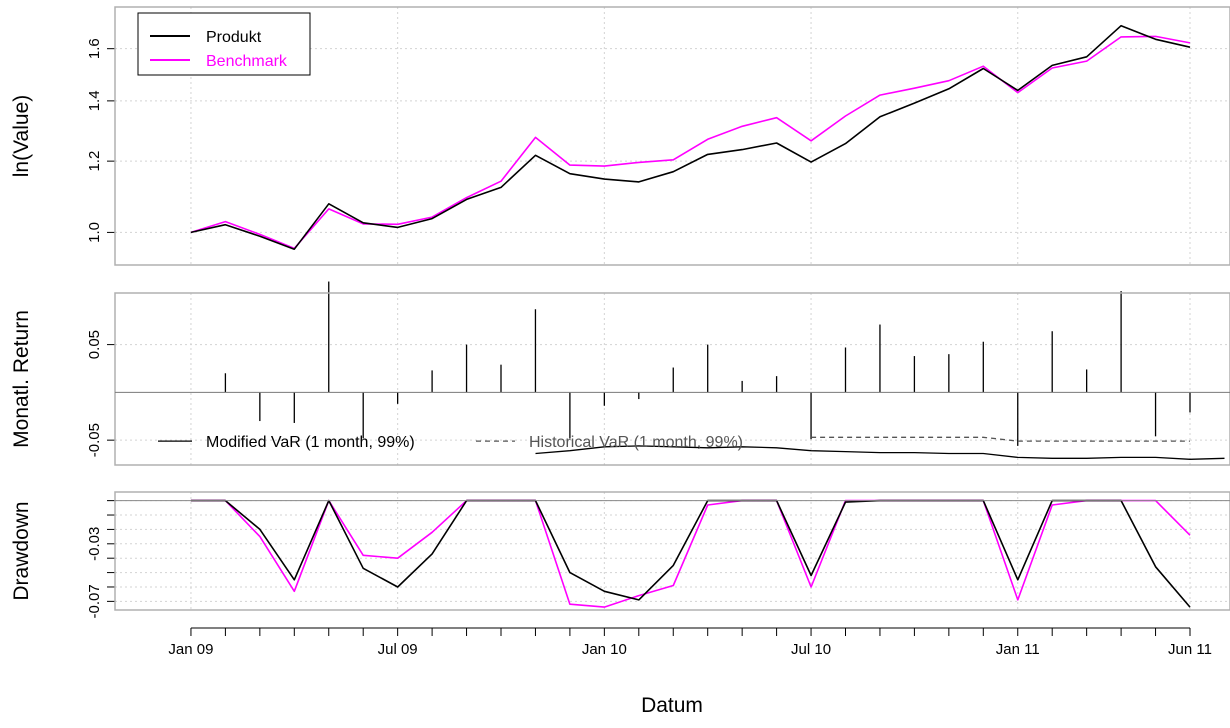 The height and width of the screenshot is (728, 1230). I want to click on var-legend-label-modified: Modified VaR (1 month, 99%), so click(310, 442).